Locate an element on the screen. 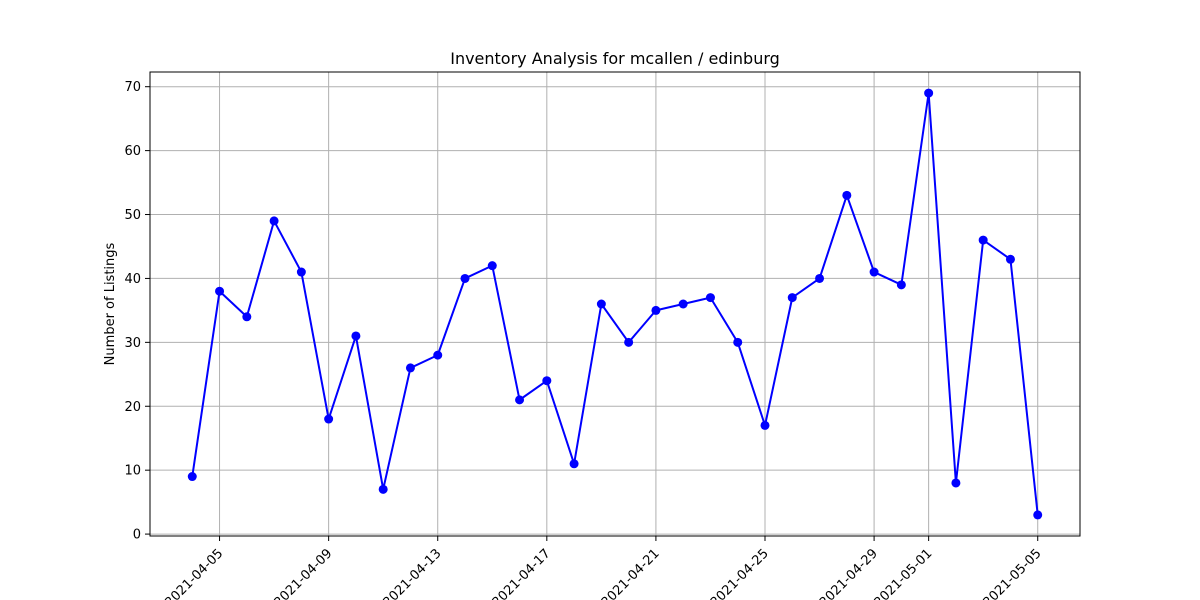 The image size is (1200, 600). y-tick-label: 30 is located at coordinates (132, 343).